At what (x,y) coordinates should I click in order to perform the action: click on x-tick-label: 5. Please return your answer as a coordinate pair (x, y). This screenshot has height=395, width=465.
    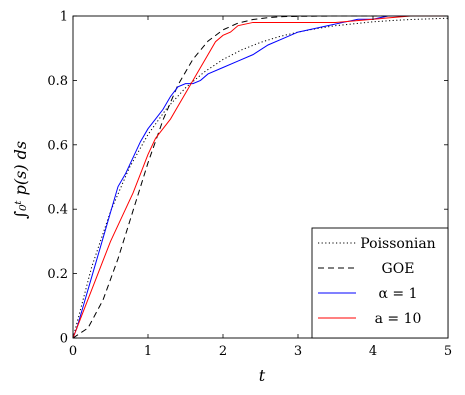
    Looking at the image, I should click on (448, 351).